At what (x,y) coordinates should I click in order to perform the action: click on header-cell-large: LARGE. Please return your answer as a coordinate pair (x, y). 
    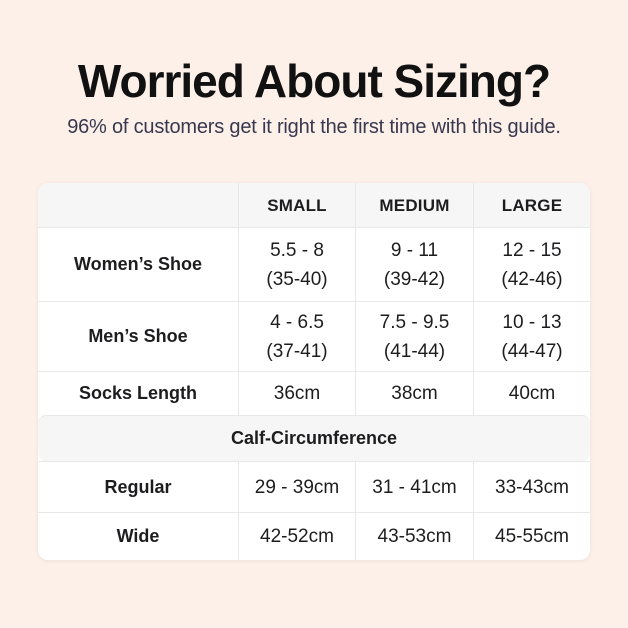
    Looking at the image, I should click on (531, 205).